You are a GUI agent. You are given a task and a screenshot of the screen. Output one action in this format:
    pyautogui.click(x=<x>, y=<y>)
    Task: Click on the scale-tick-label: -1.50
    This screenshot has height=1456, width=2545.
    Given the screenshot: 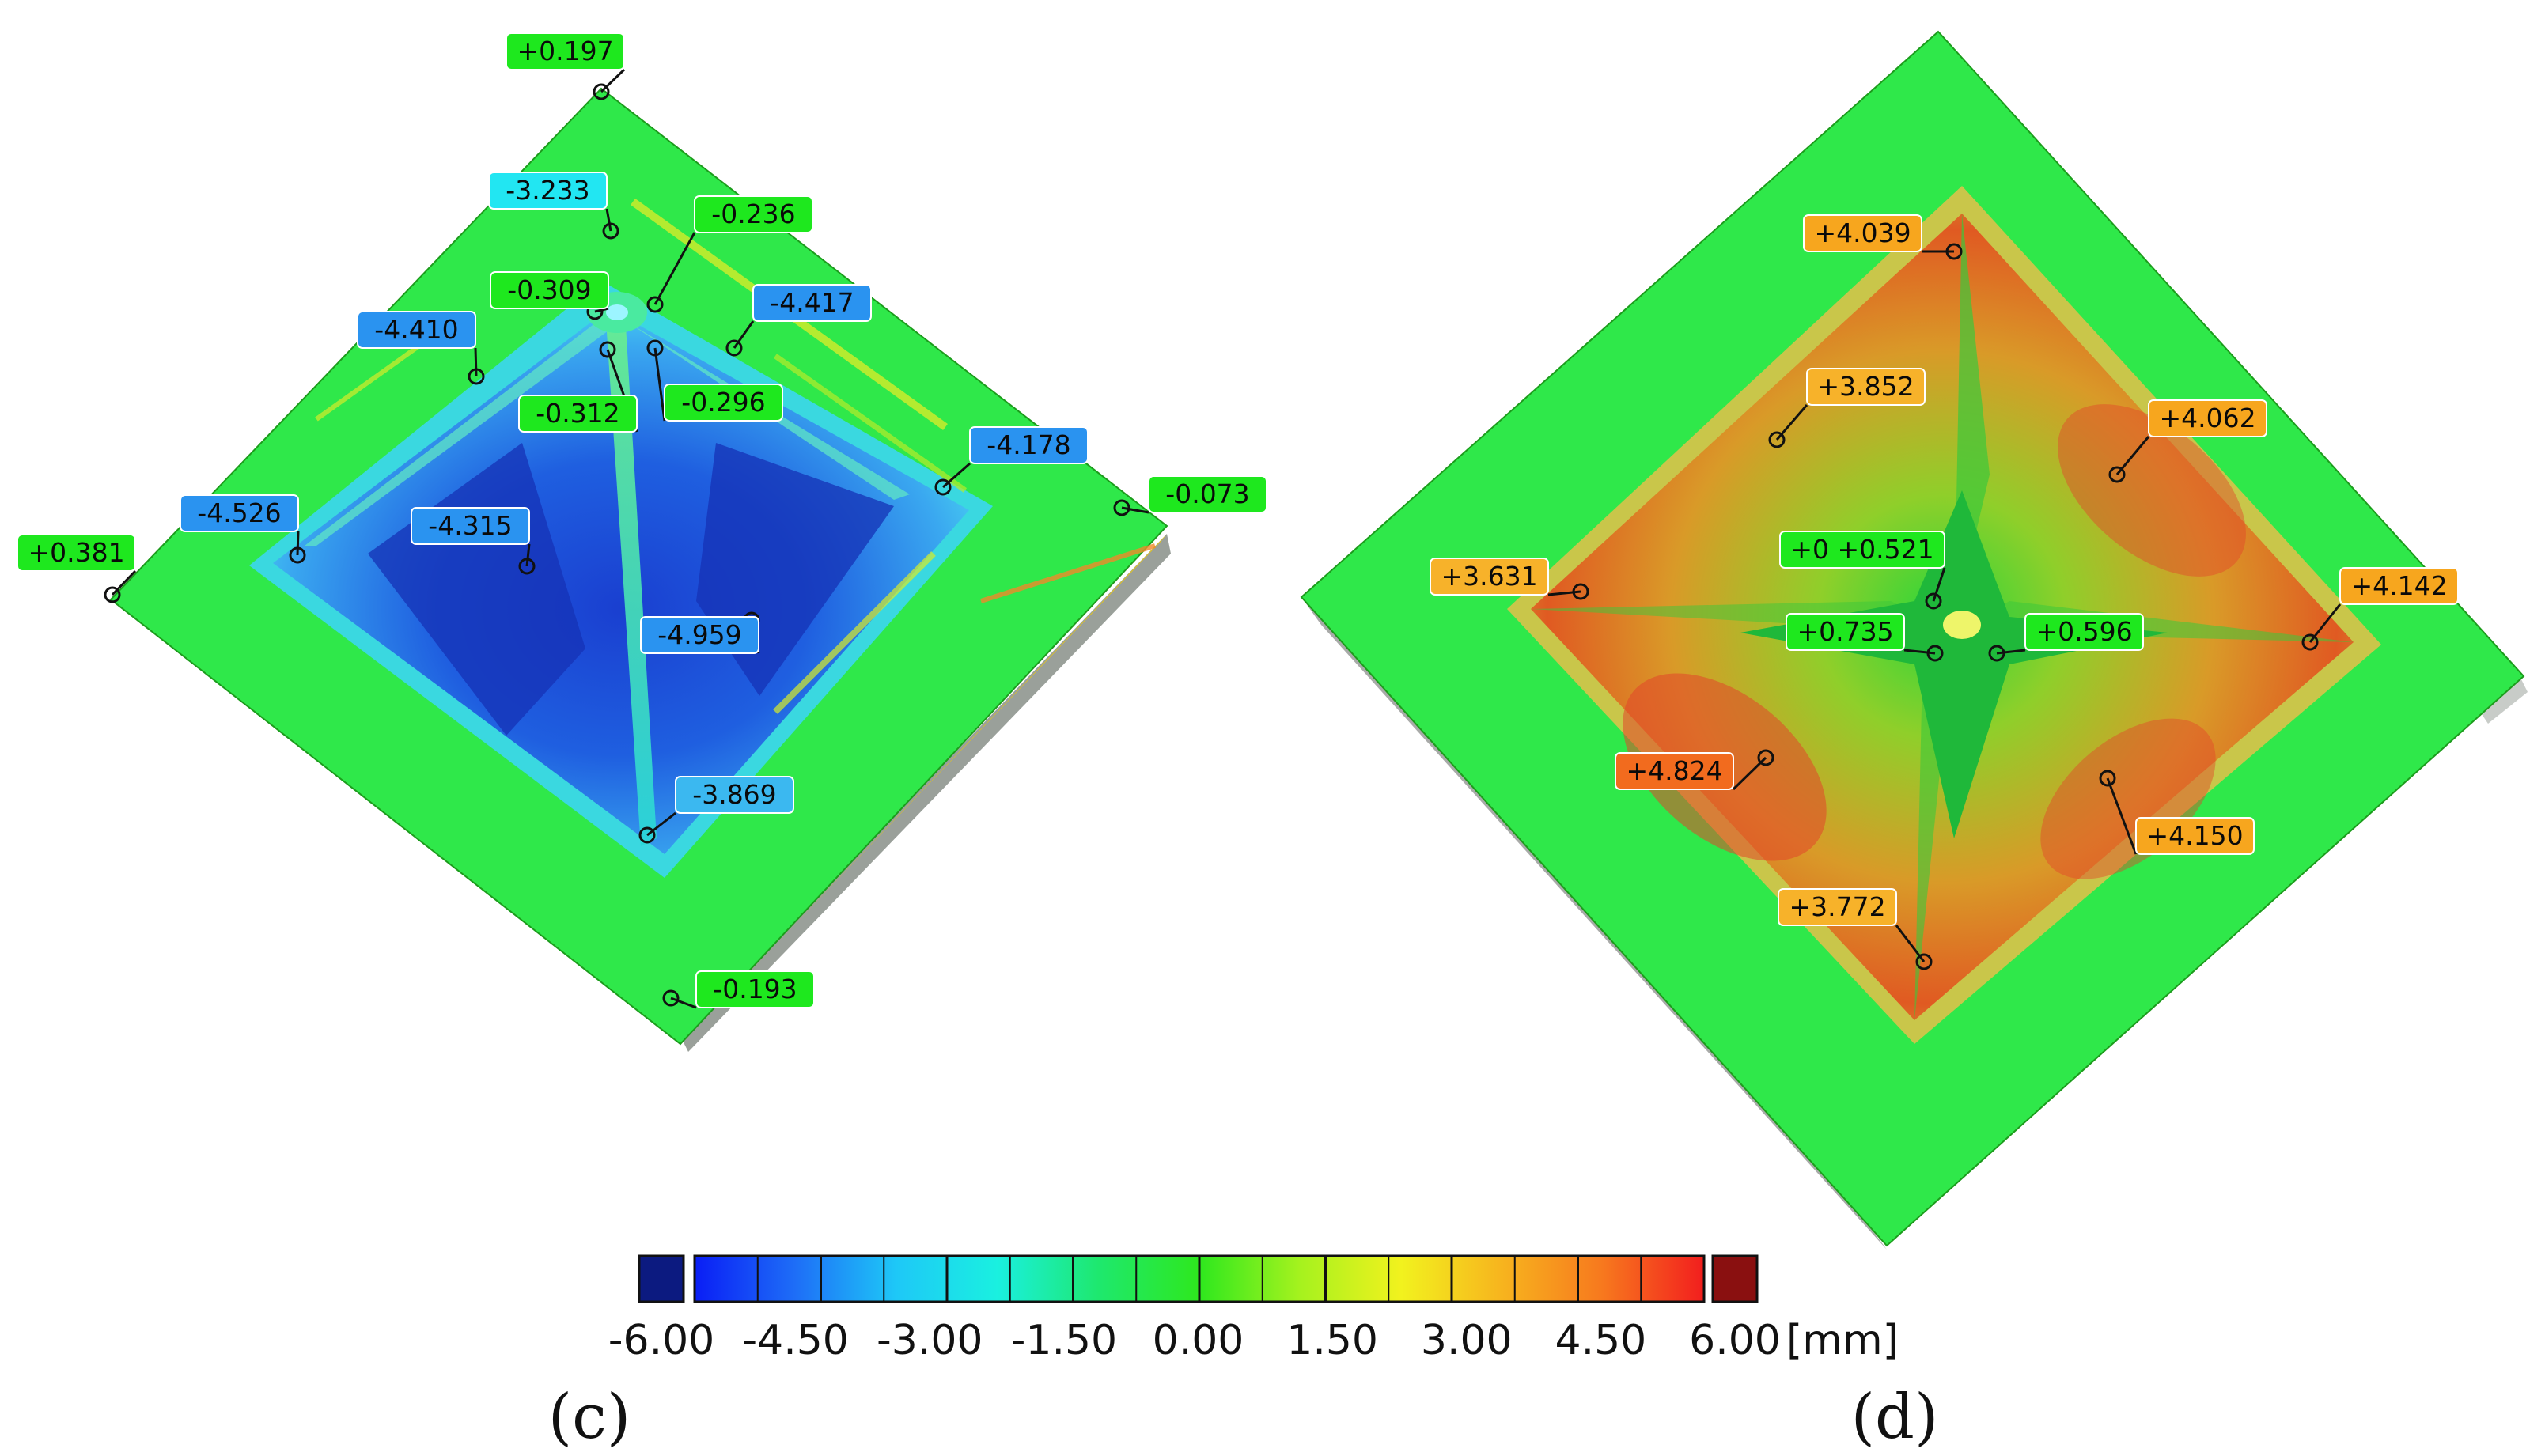 What is the action you would take?
    pyautogui.click(x=1064, y=1340)
    